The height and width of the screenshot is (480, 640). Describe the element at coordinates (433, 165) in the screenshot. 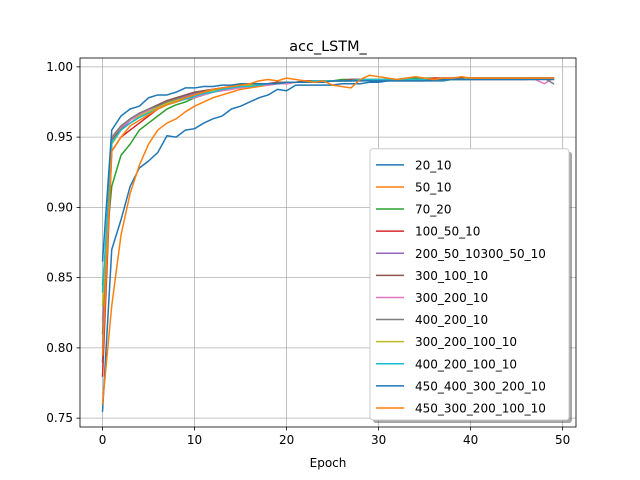

I see `legend-label: 20_10` at that location.